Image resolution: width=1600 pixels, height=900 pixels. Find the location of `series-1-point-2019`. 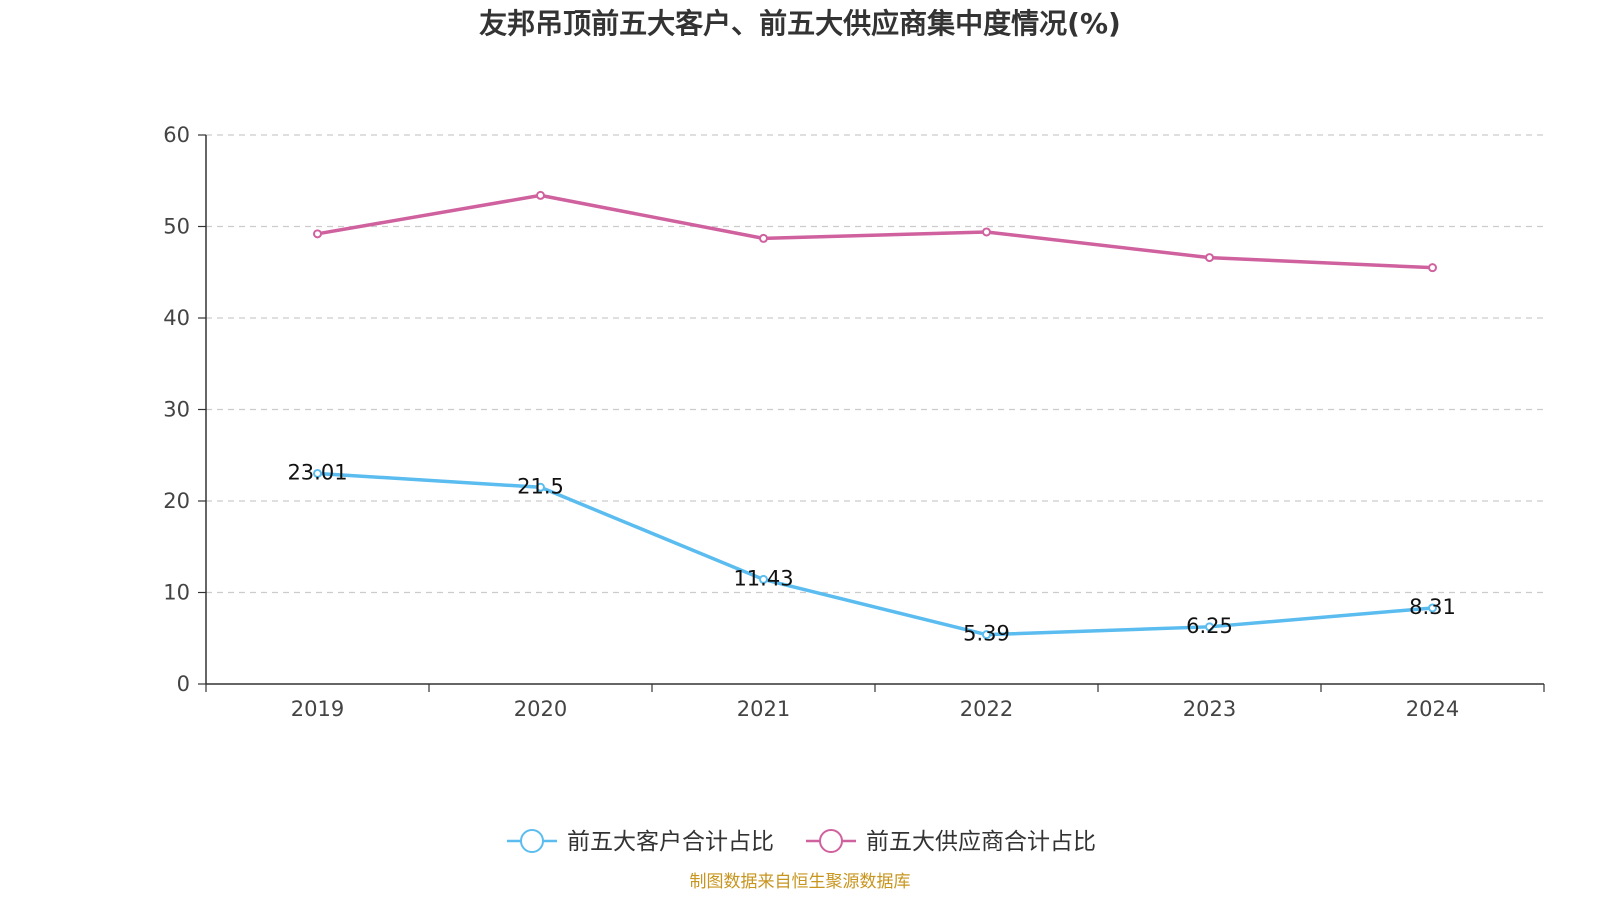

series-1-point-2019 is located at coordinates (317, 234).